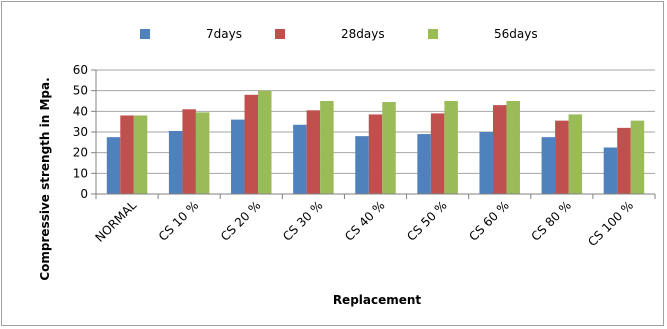 This screenshot has height=329, width=667. What do you see at coordinates (339, 34) in the screenshot?
I see `legend: 7days 28days 56days` at bounding box center [339, 34].